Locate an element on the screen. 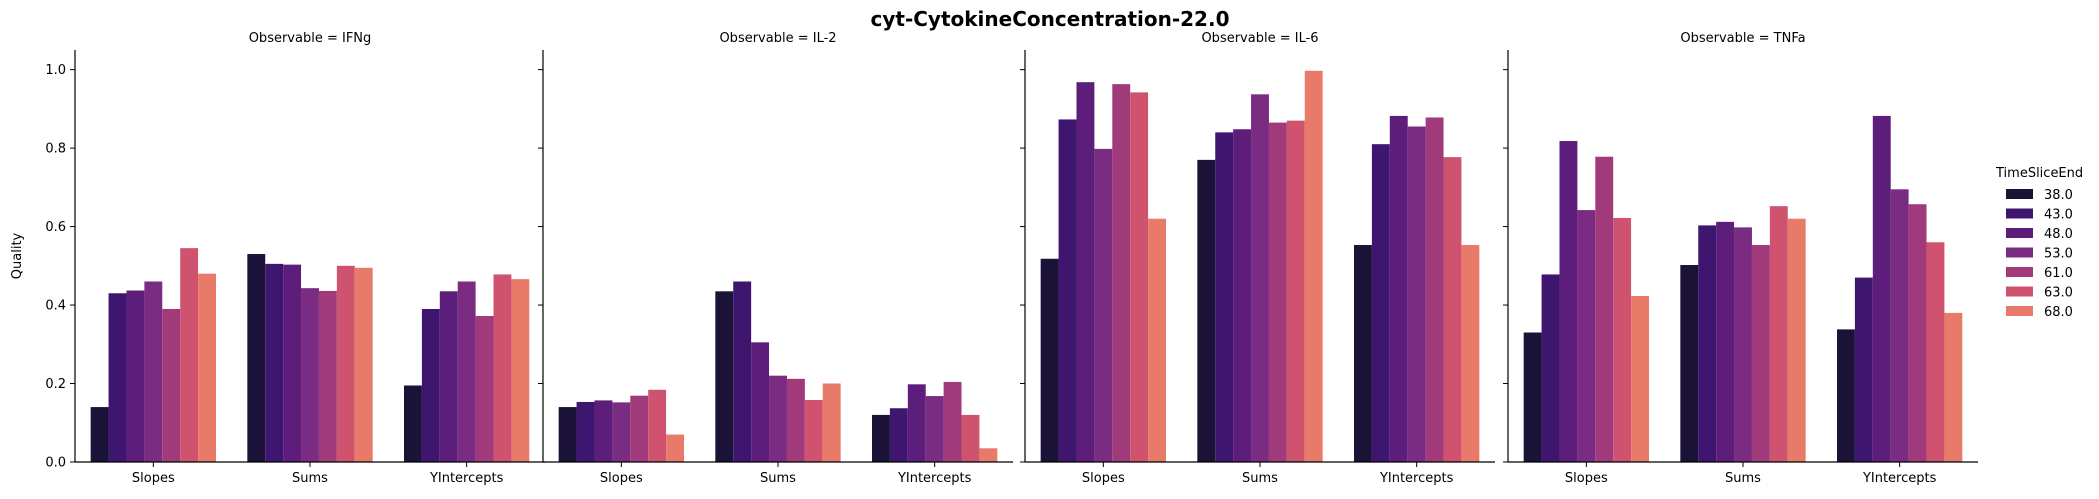  legend-label: 63.0 is located at coordinates (2058, 293).